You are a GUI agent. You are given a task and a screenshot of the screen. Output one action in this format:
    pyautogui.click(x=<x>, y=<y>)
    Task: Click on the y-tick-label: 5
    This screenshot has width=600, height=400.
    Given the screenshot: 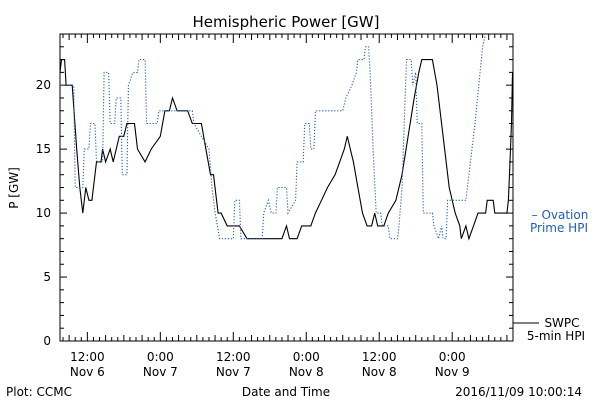 What is the action you would take?
    pyautogui.click(x=47, y=277)
    